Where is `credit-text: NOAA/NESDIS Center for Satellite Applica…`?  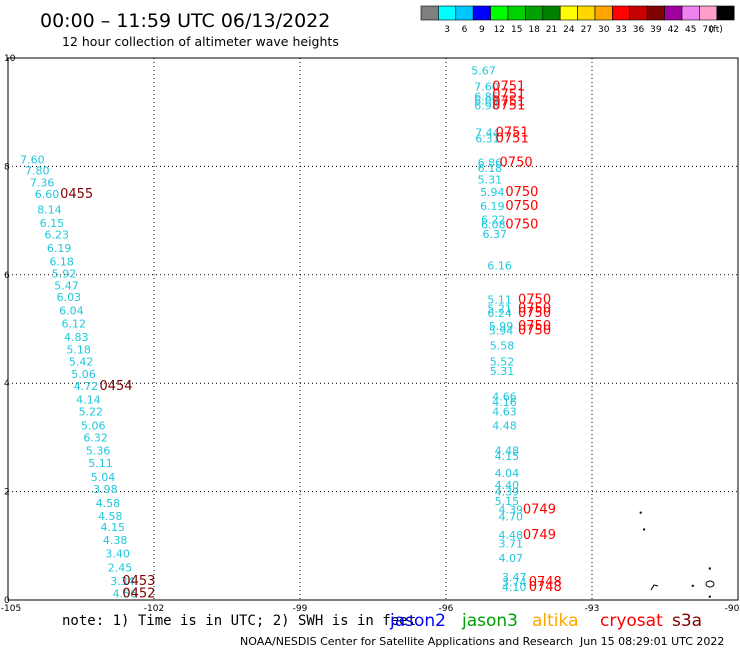 credit-text: NOAA/NESDIS Center for Satellite Applica… is located at coordinates (406, 641).